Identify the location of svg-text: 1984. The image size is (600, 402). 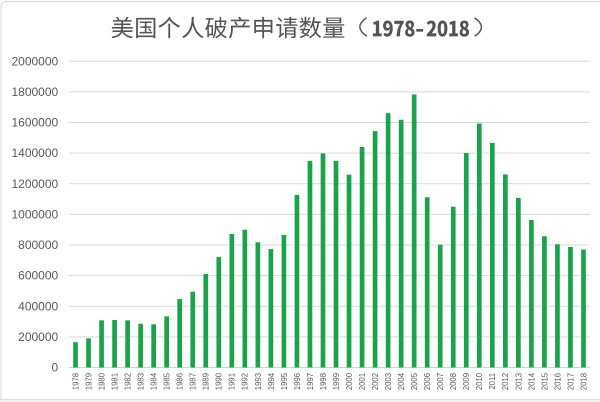
(154, 381).